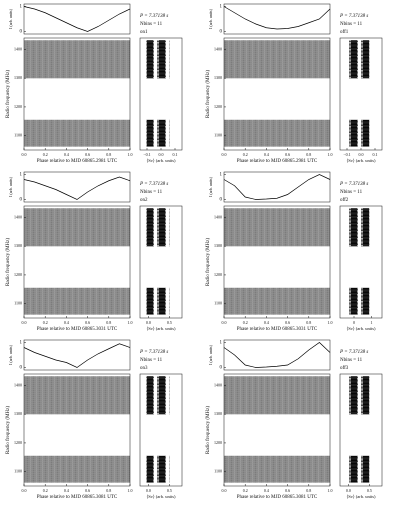  I want to click on panel-label: on3, so click(144, 368).